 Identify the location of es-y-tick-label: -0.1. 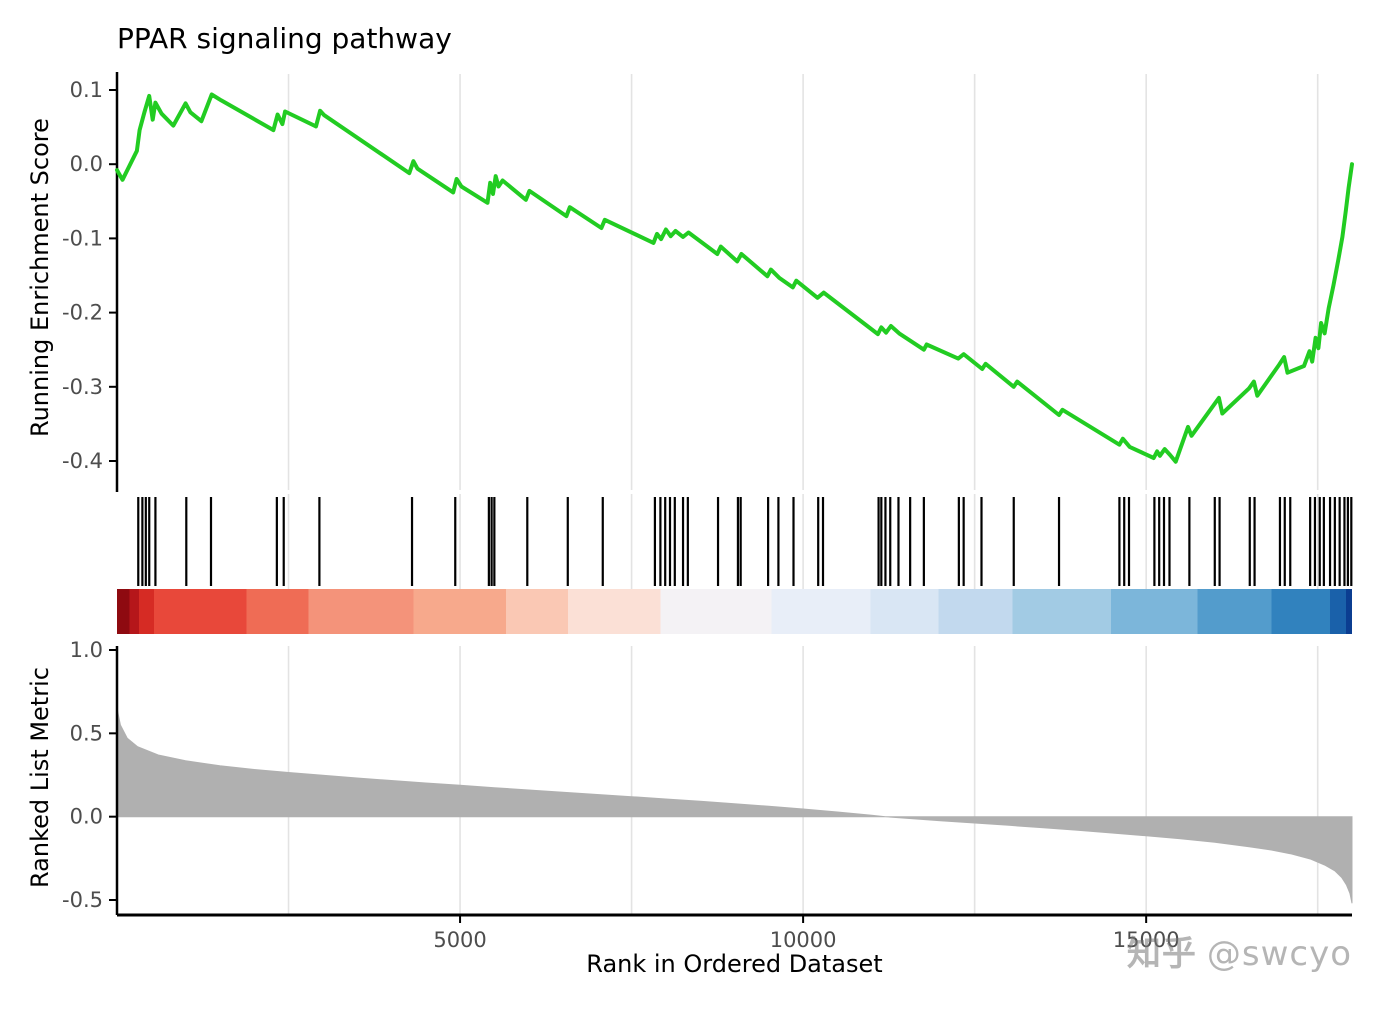
(82, 238).